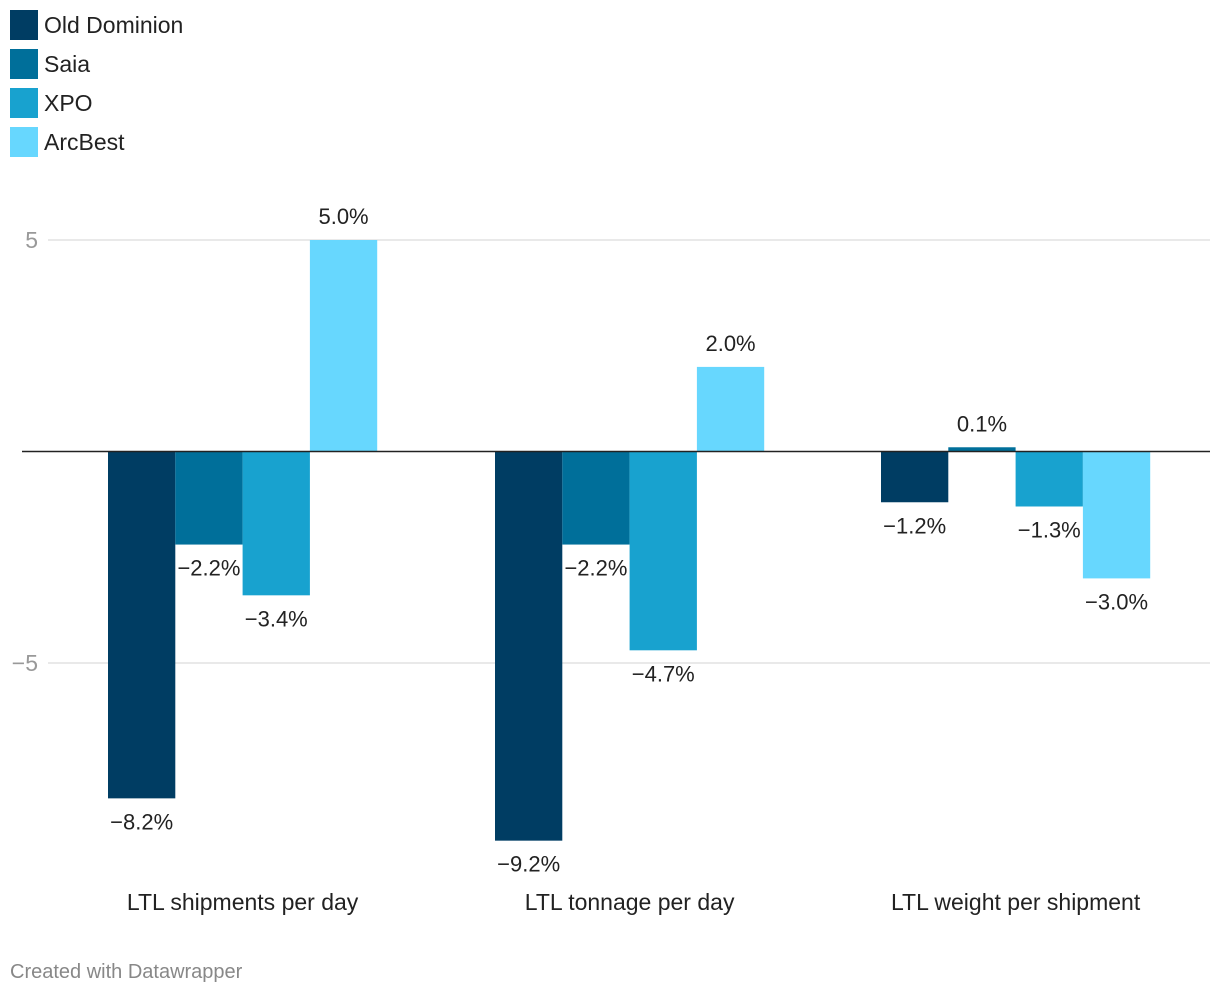 This screenshot has height=1000, width=1220. Describe the element at coordinates (67, 63) in the screenshot. I see `legend-label-saia: Saia` at that location.